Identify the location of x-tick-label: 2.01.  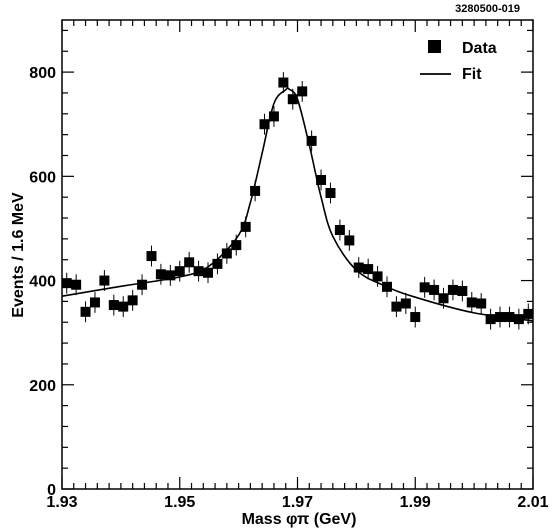
(532, 502).